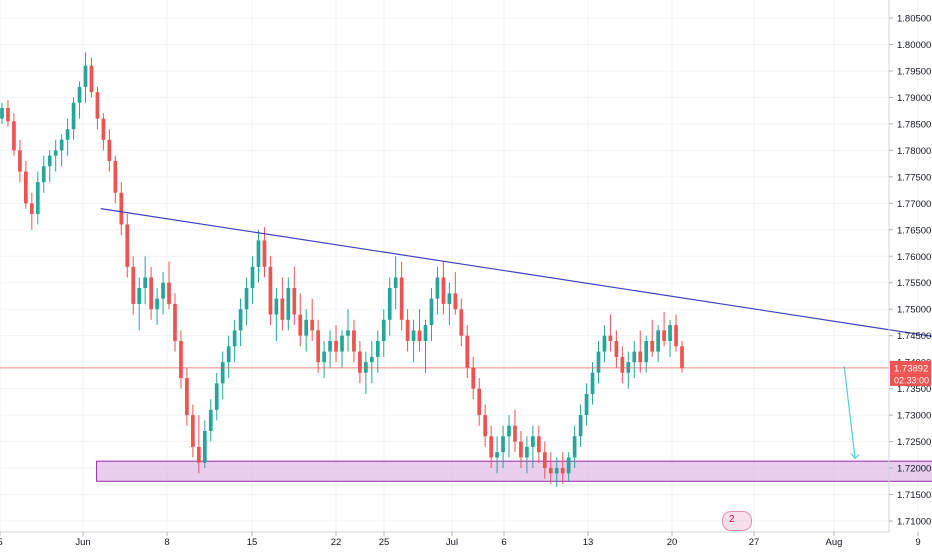 The height and width of the screenshot is (555, 932). What do you see at coordinates (911, 380) in the screenshot?
I see `countdown-label: 02:33:00` at bounding box center [911, 380].